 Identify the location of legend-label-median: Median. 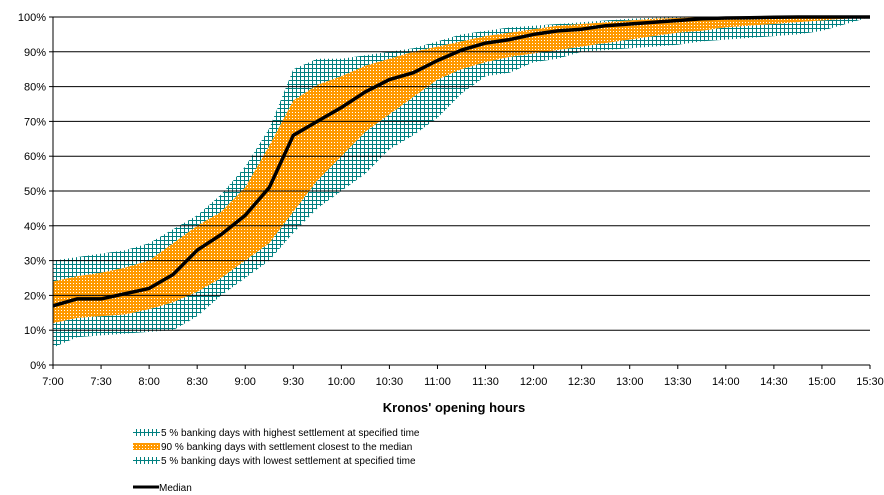
(175, 488).